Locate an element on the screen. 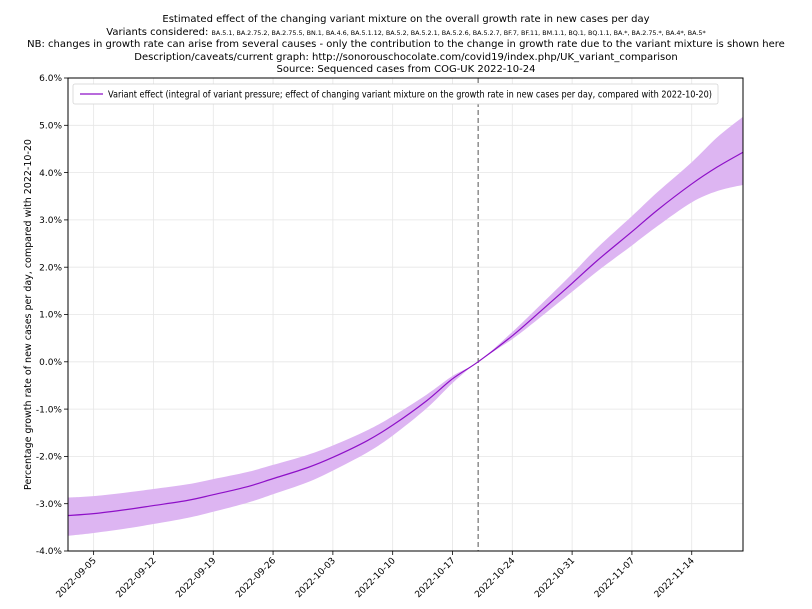  legend-box is located at coordinates (395, 94).